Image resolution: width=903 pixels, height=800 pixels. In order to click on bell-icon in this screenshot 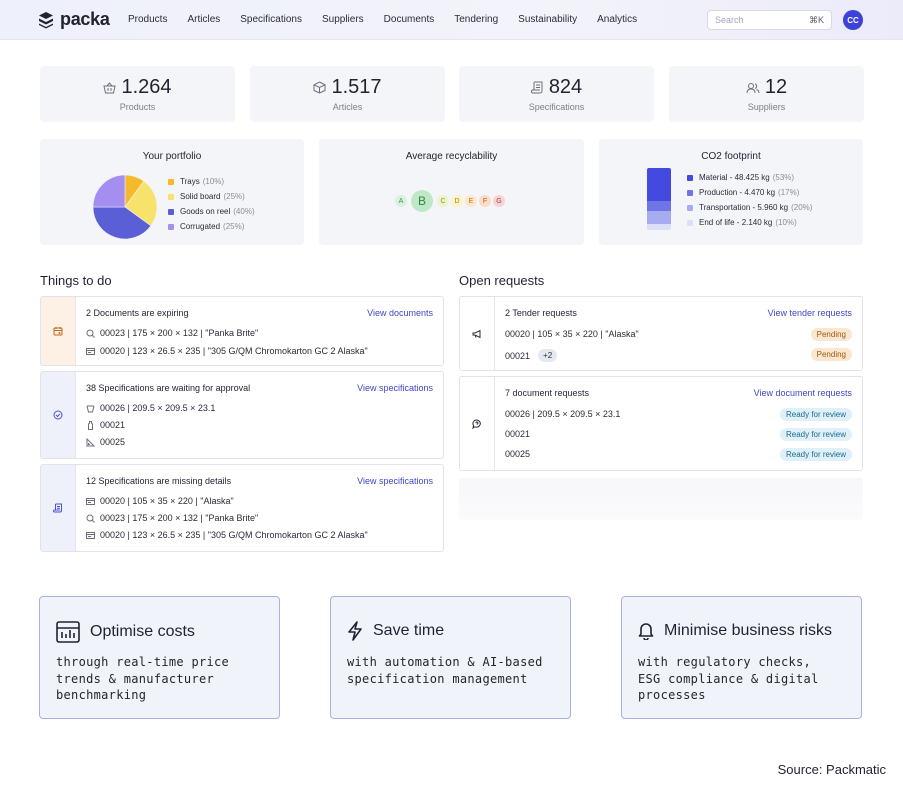, I will do `click(646, 631)`.